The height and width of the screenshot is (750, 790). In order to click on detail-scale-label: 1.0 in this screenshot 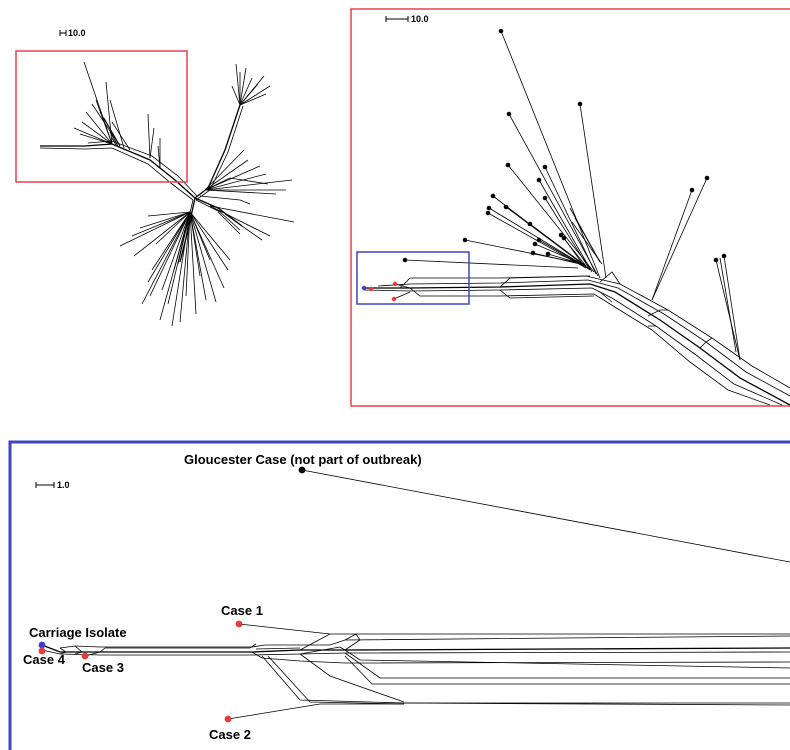, I will do `click(63, 485)`.